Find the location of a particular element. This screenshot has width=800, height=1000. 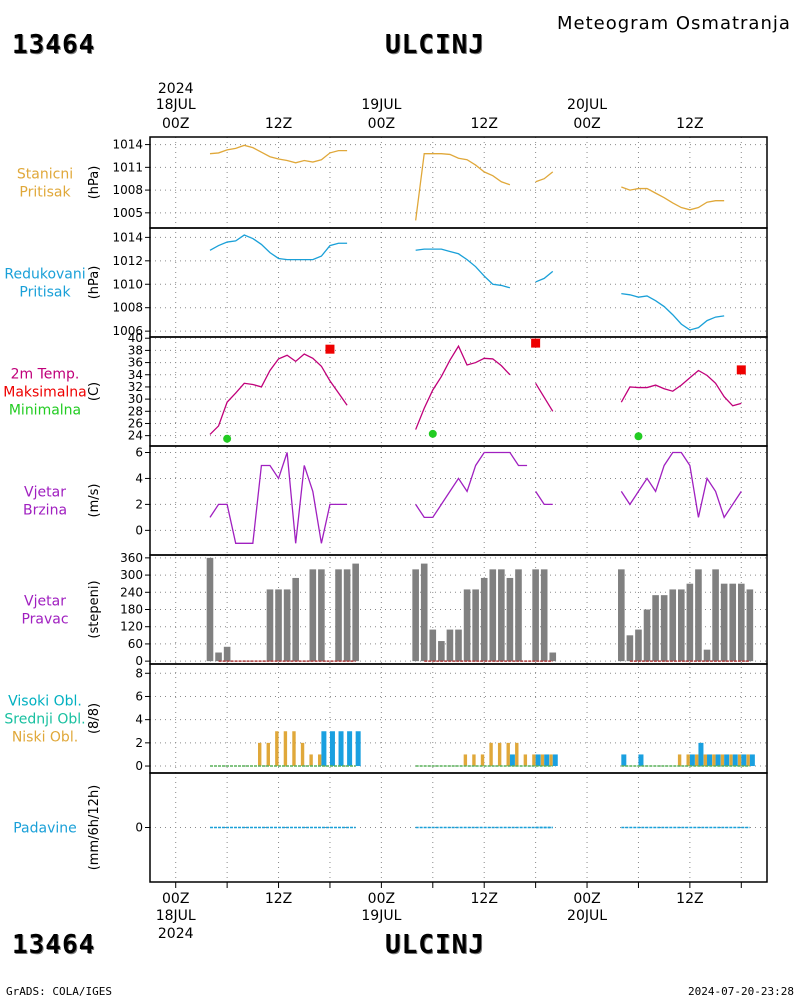

clouds-panel-label: Niski Obl. is located at coordinates (45, 738).